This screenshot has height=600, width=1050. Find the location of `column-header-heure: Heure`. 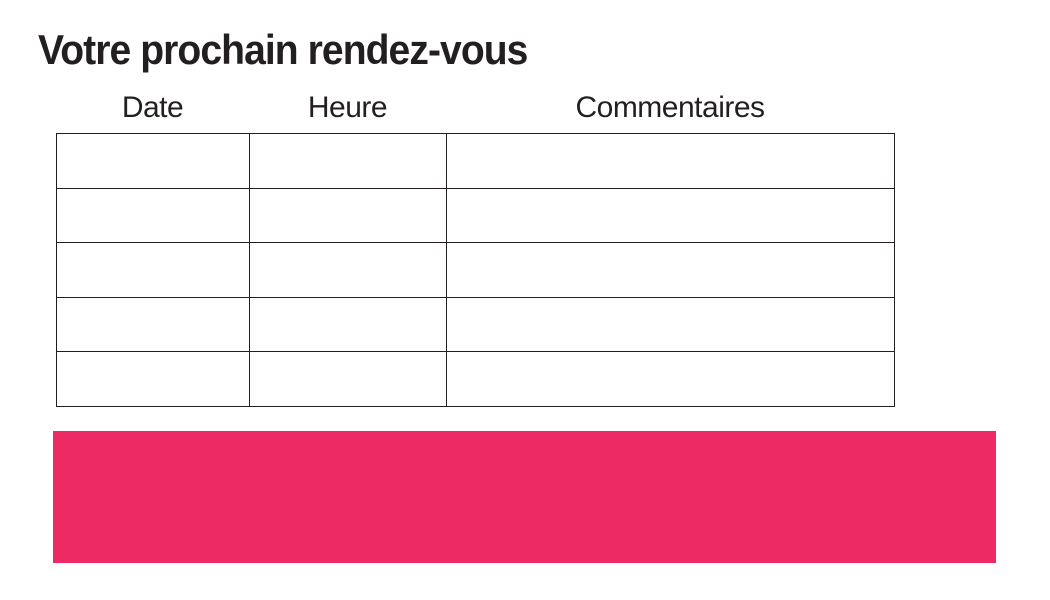

column-header-heure: Heure is located at coordinates (347, 107).